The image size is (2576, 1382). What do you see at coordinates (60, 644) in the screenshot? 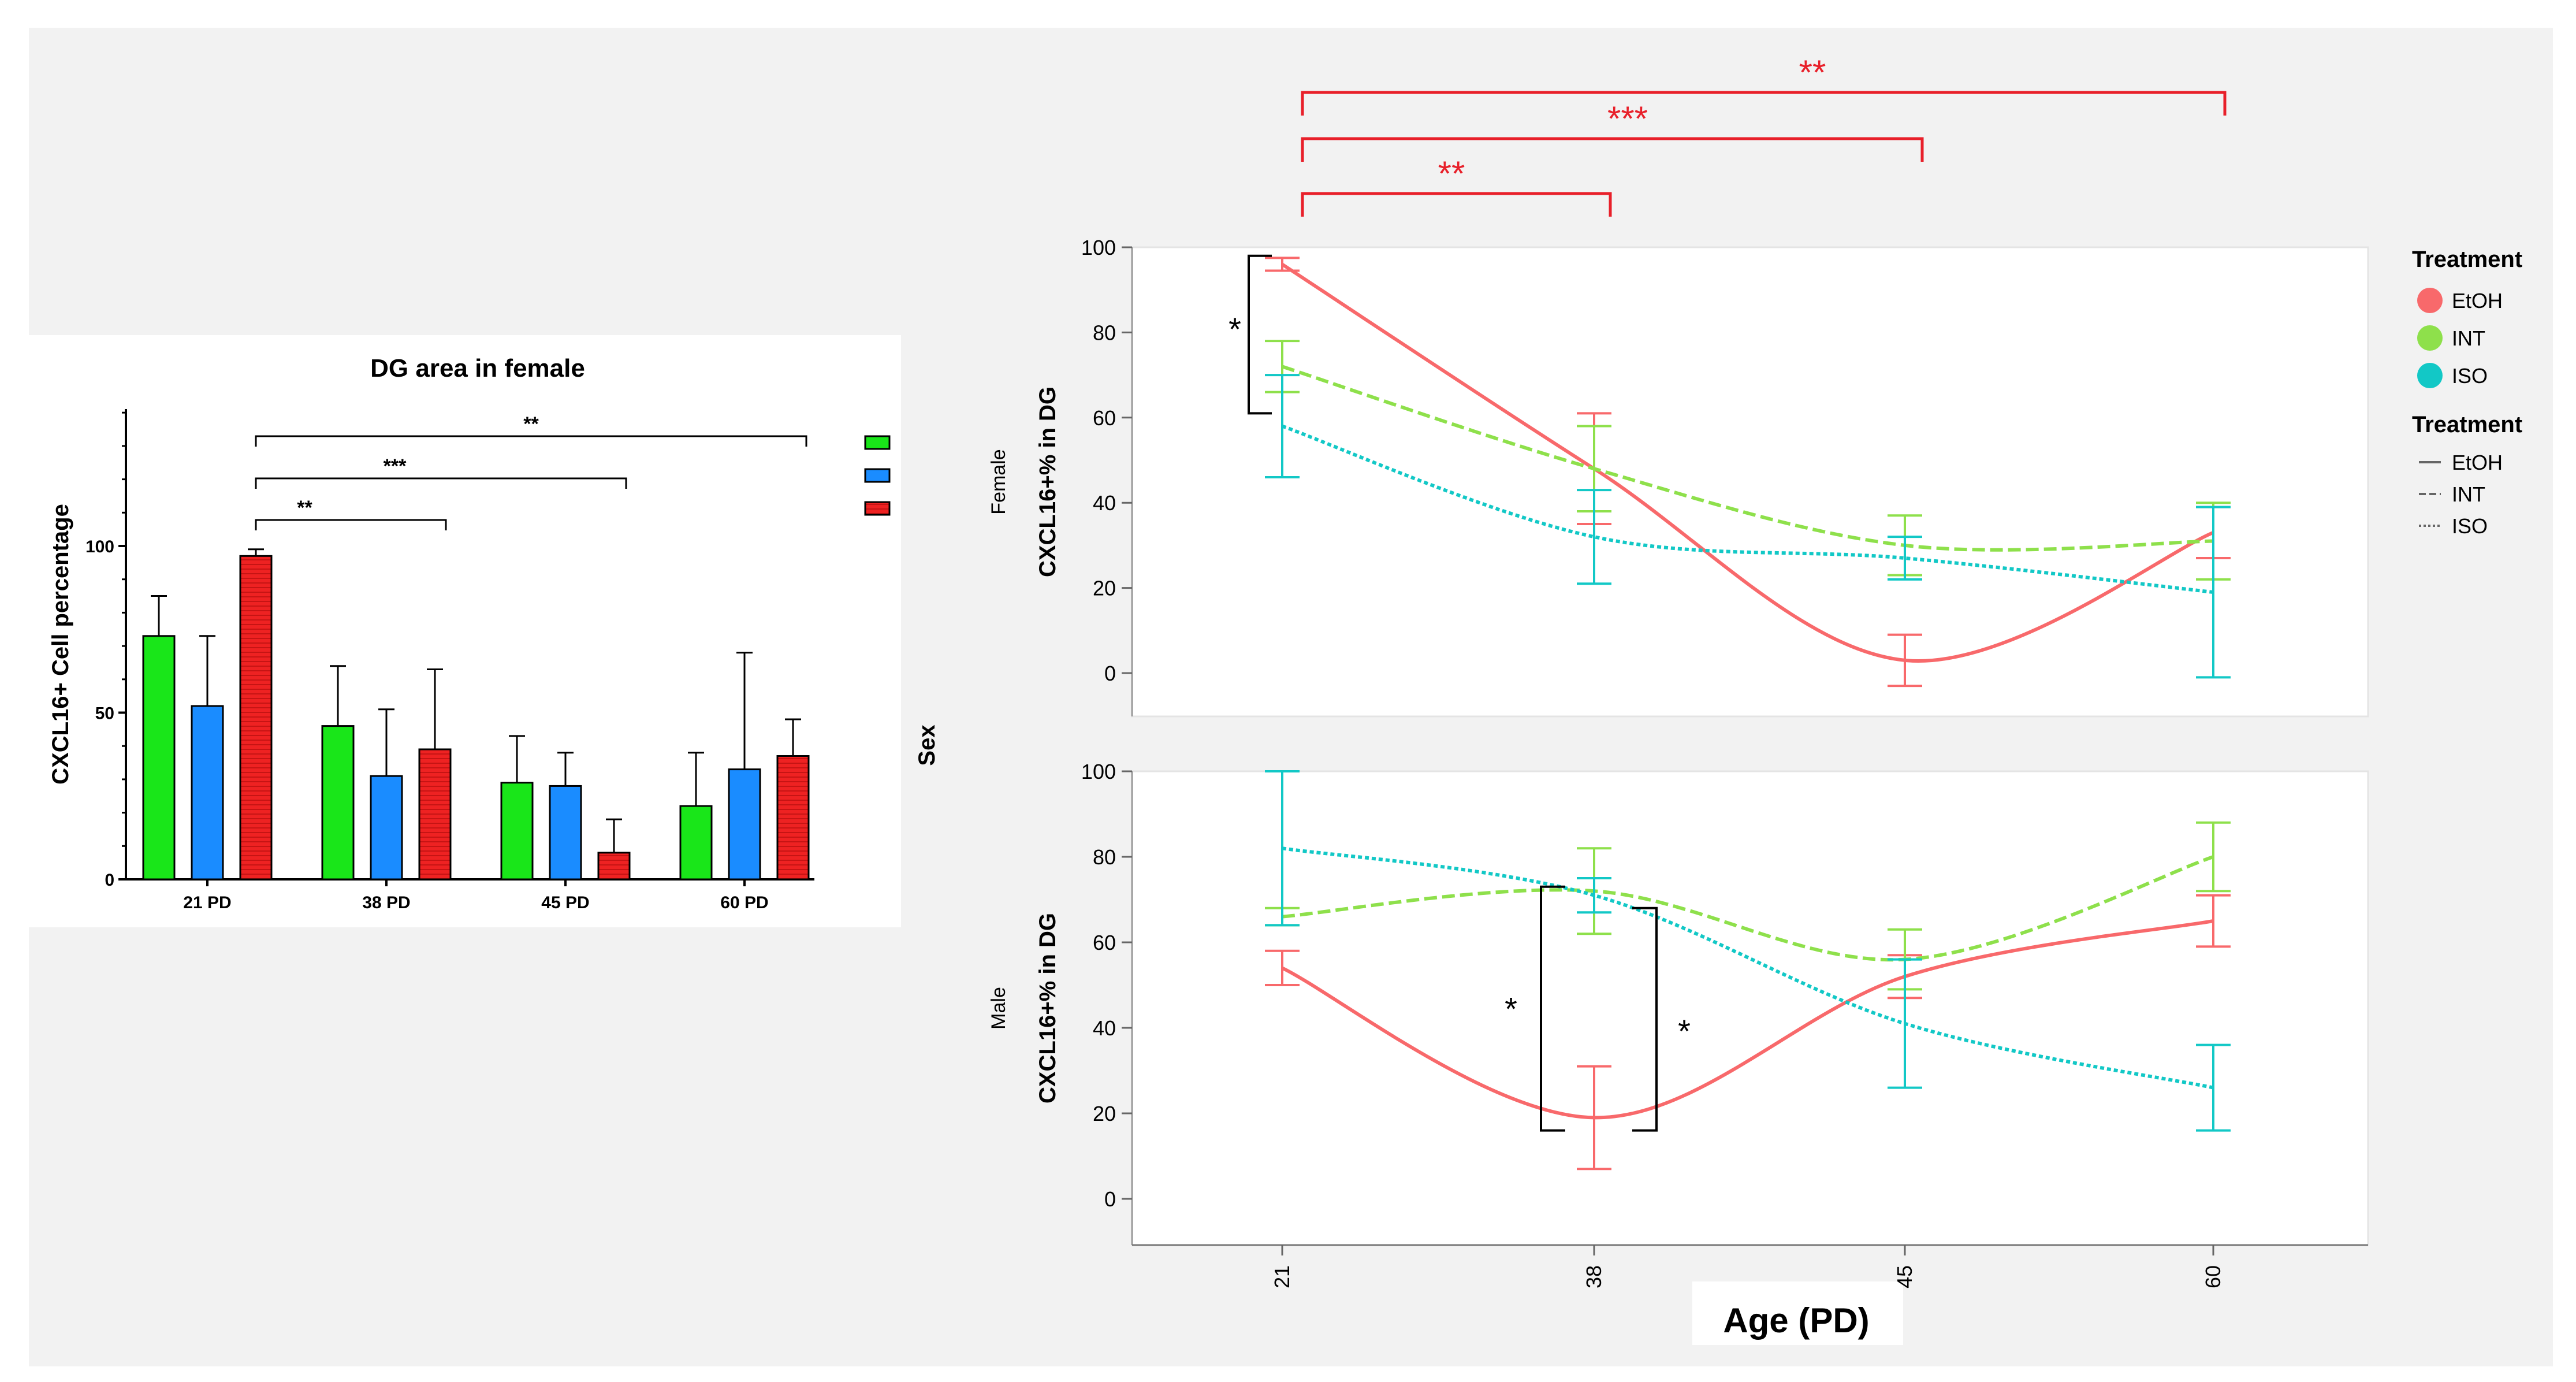
I see `bar-chart-ylabel: CXCL16+ Cell percentage` at bounding box center [60, 644].